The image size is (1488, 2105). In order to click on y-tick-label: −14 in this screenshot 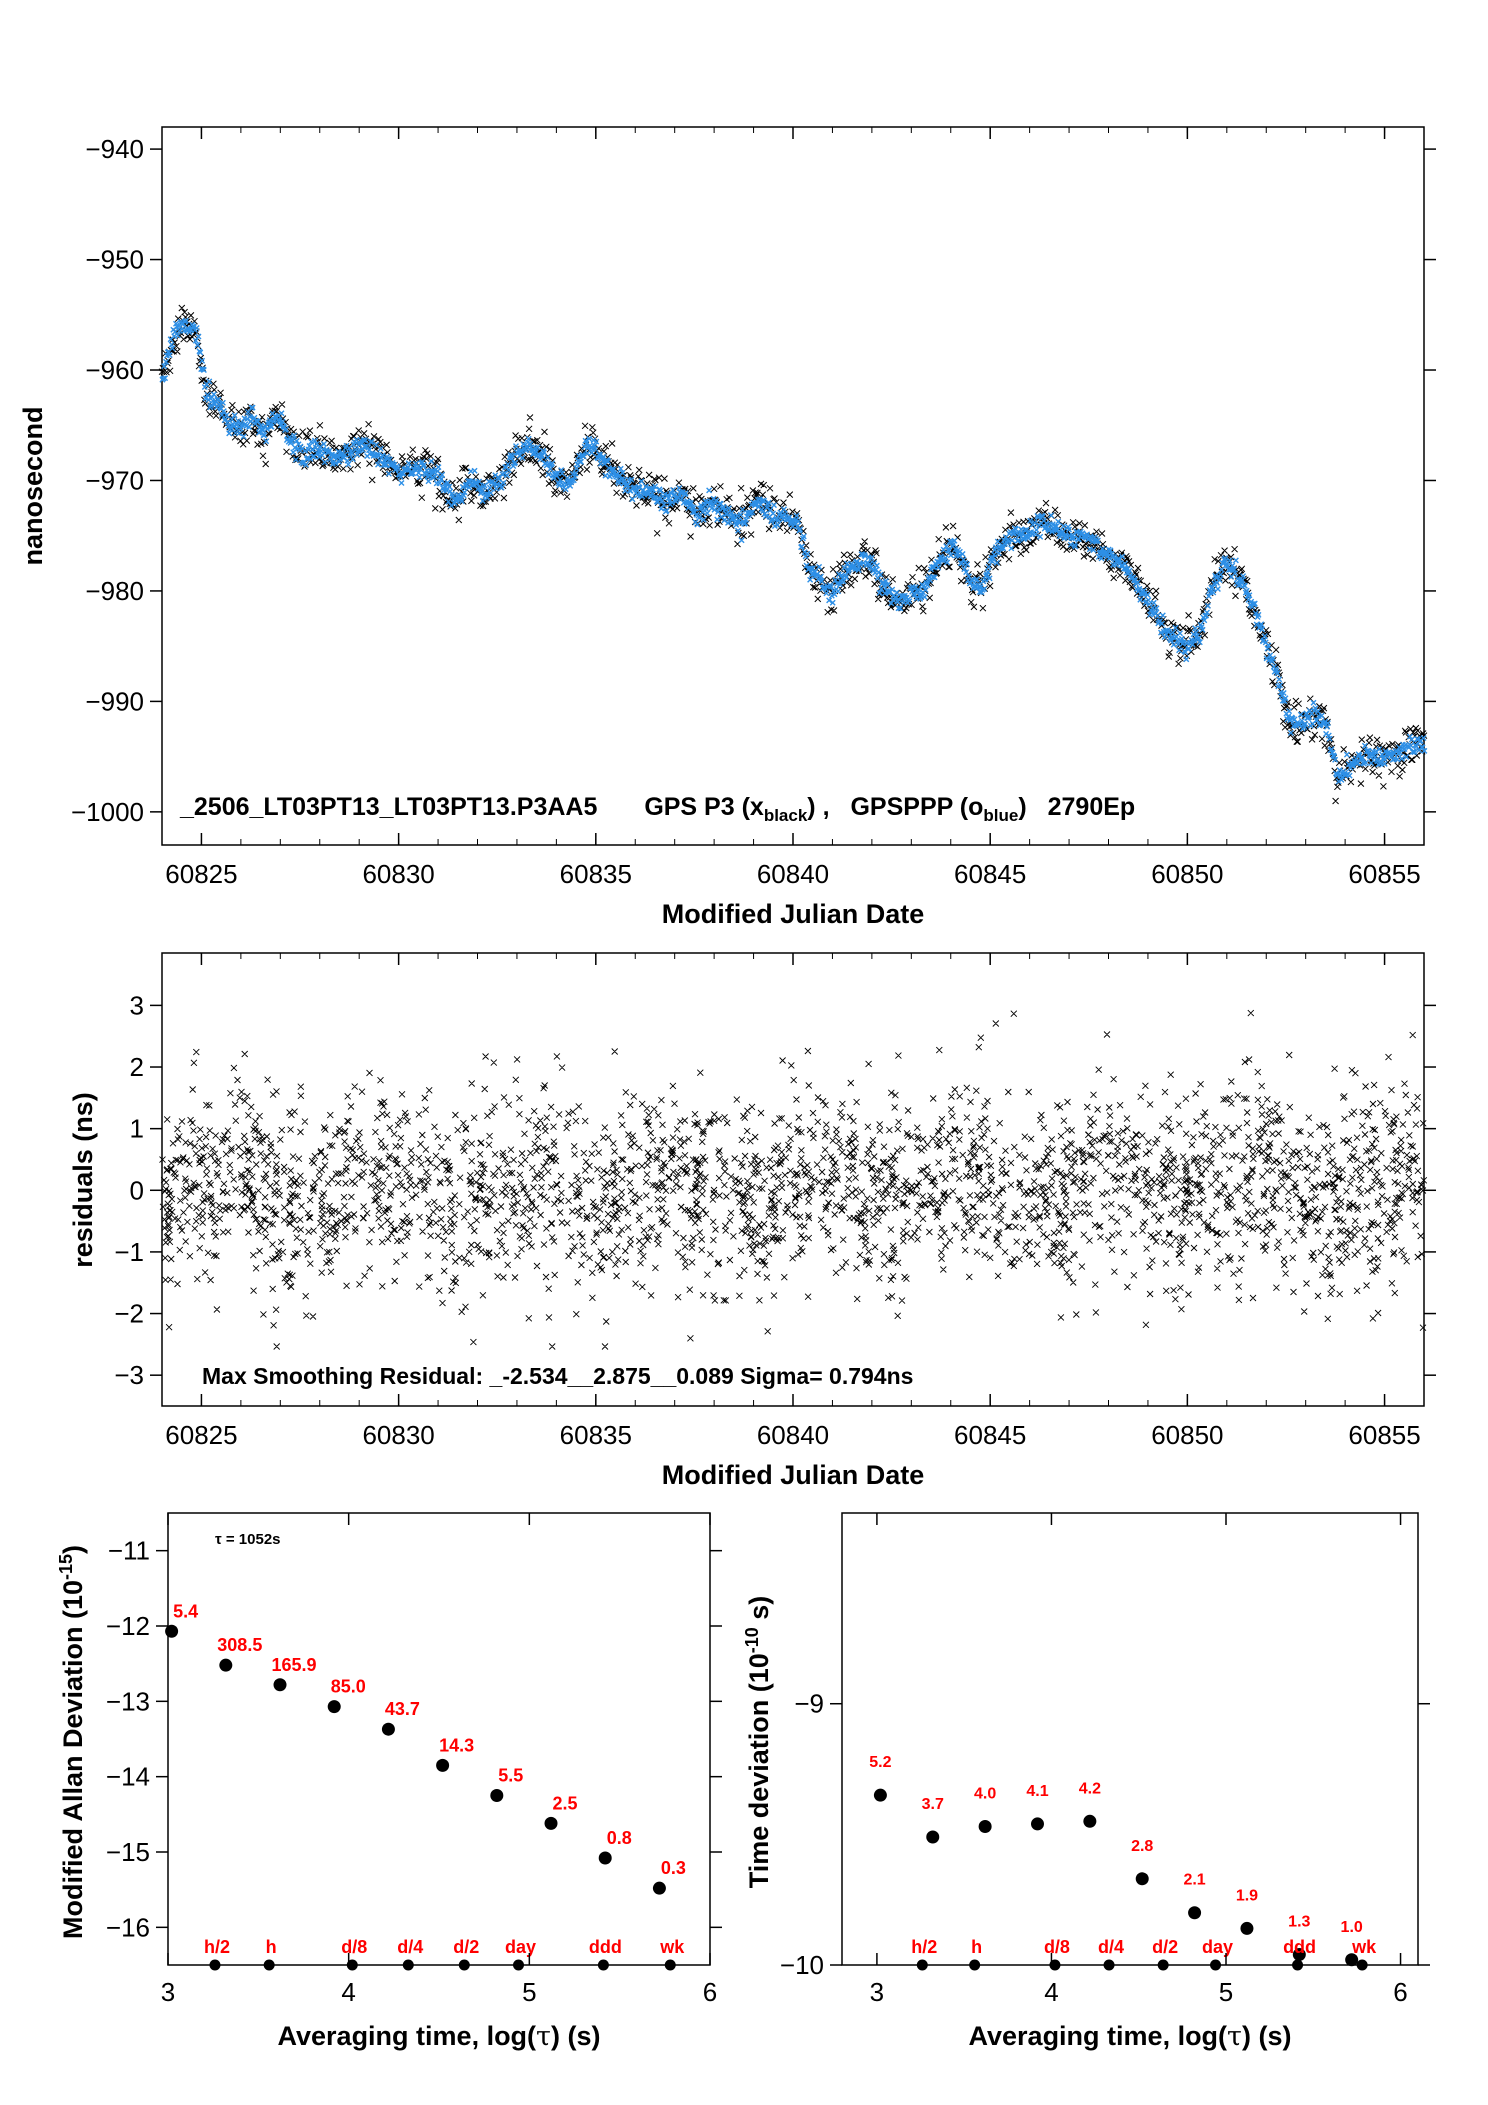, I will do `click(128, 1777)`.